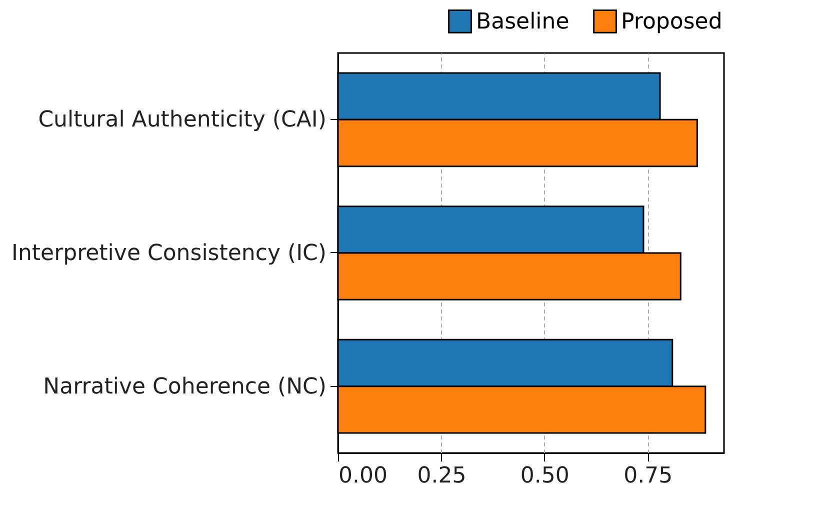 This screenshot has height=510, width=817. Describe the element at coordinates (363, 476) in the screenshot. I see `x-tick-label: 0.00` at that location.